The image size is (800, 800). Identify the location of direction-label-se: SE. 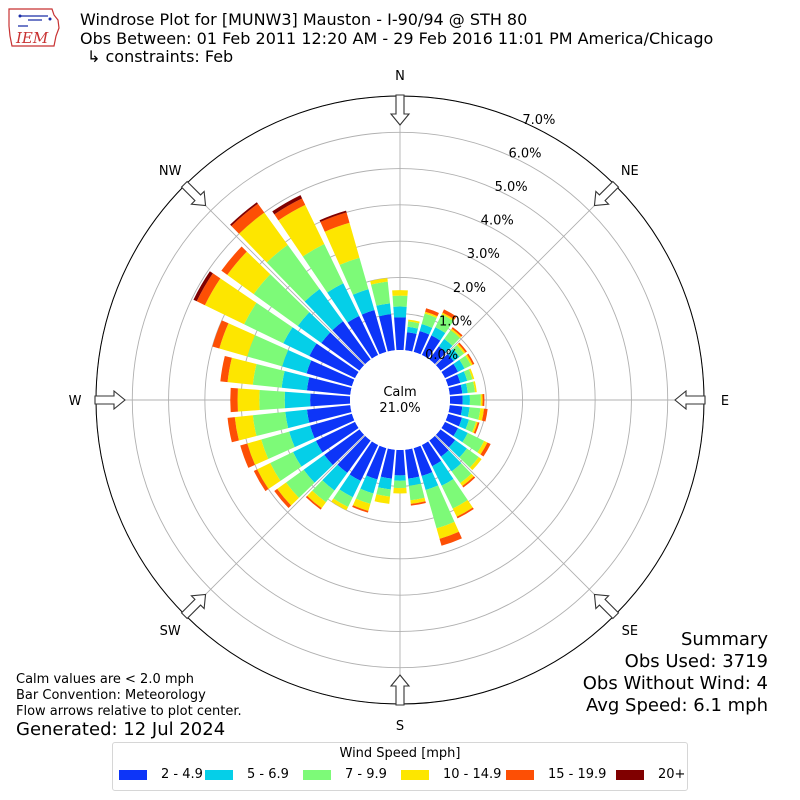
(630, 631).